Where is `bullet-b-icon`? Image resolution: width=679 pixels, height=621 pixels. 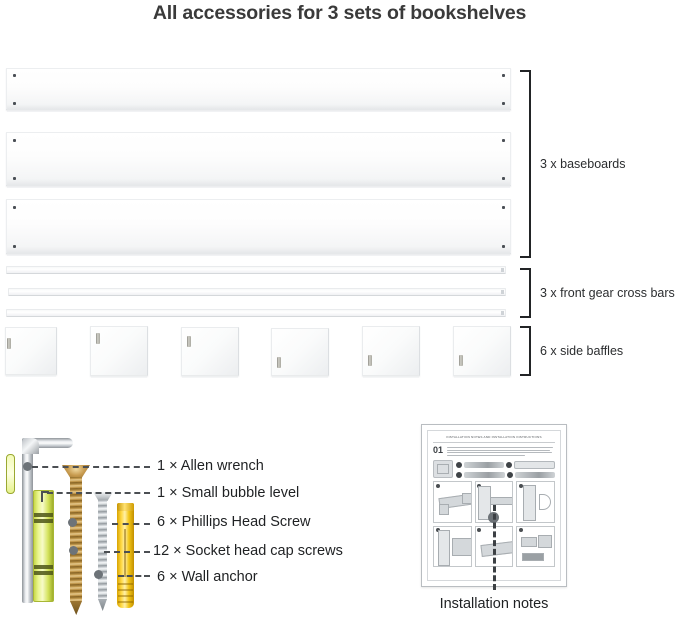
bullet-b-icon is located at coordinates (459, 474).